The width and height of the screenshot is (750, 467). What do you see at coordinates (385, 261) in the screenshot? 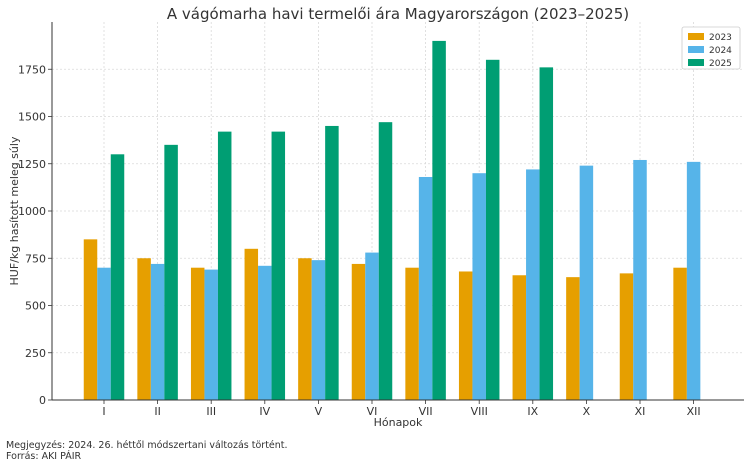
I see `bar-2025-VI` at bounding box center [385, 261].